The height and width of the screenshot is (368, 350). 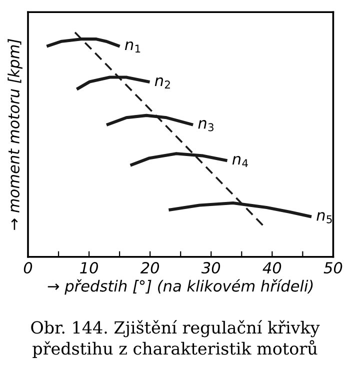 What do you see at coordinates (162, 82) in the screenshot?
I see `series-label: n$_{2}$` at bounding box center [162, 82].